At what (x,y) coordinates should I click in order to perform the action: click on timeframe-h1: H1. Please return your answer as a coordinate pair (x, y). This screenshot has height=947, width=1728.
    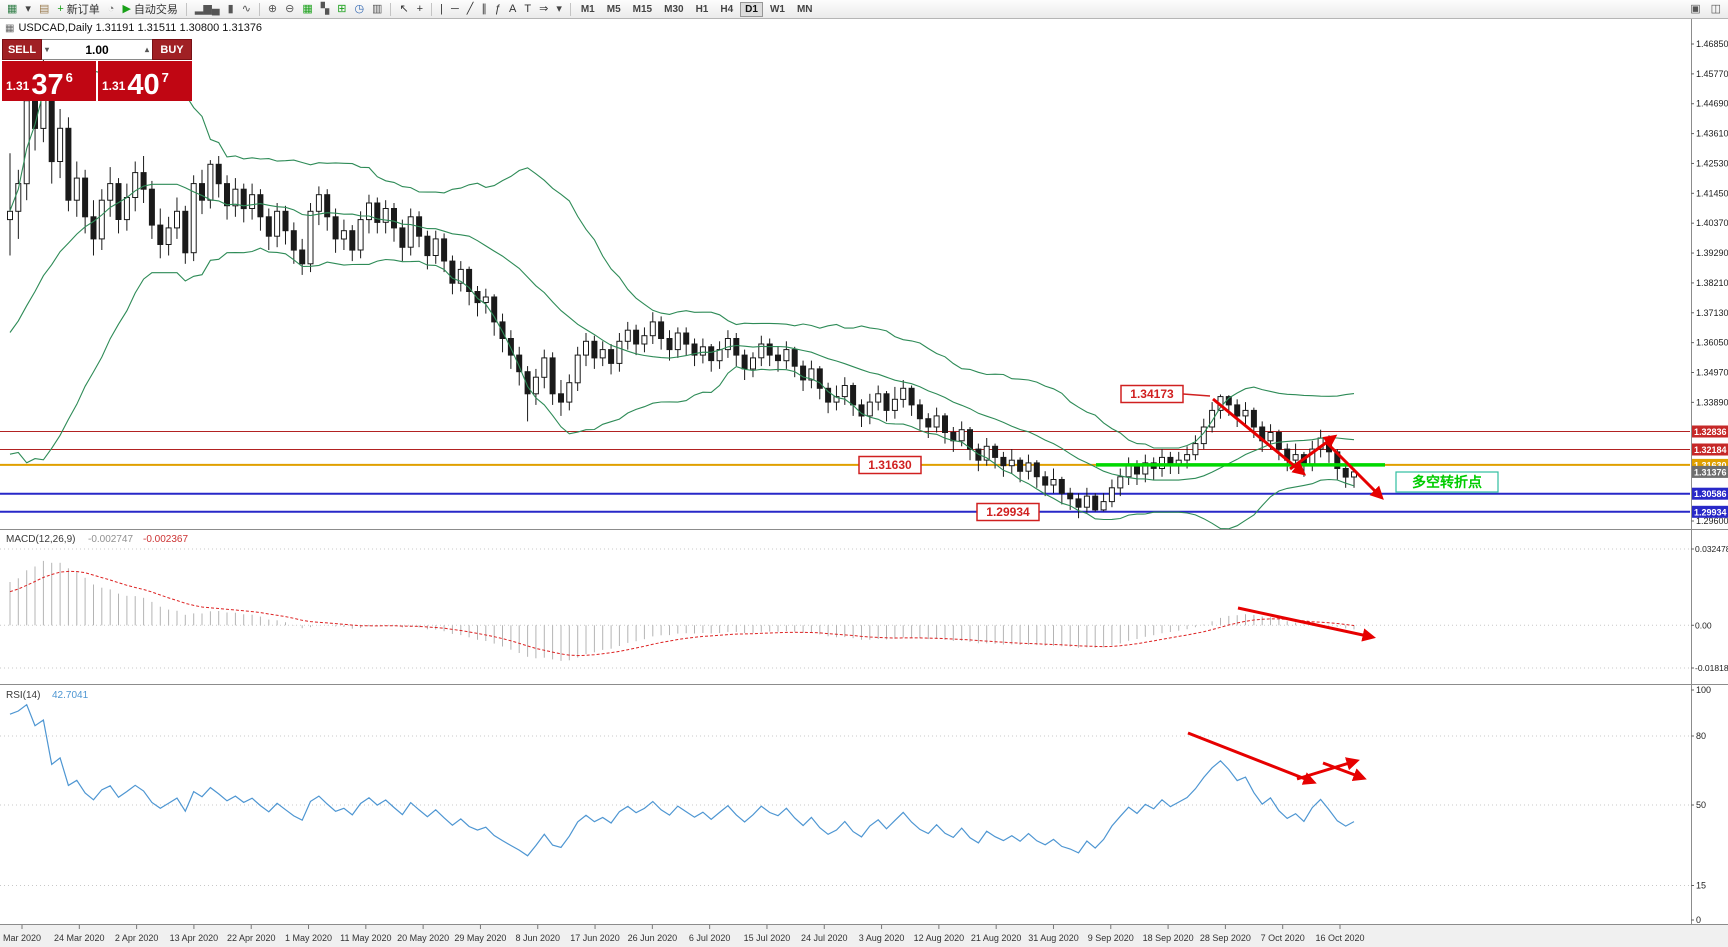
    Looking at the image, I should click on (702, 9).